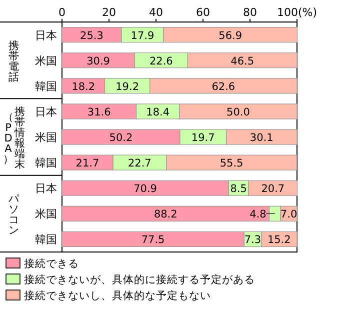  Describe the element at coordinates (297, 12) in the screenshot. I see `x-tick-label: 100(%)` at that location.